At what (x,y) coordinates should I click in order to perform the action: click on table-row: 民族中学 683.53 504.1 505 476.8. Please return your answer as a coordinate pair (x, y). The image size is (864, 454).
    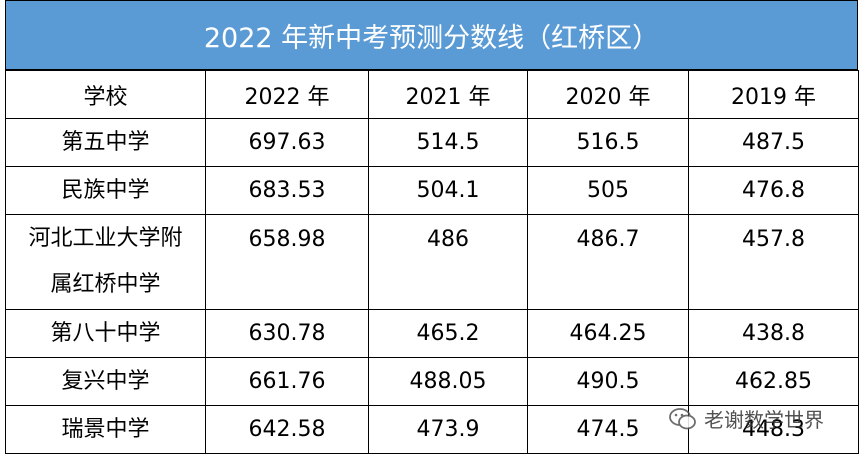
    Looking at the image, I should click on (432, 190).